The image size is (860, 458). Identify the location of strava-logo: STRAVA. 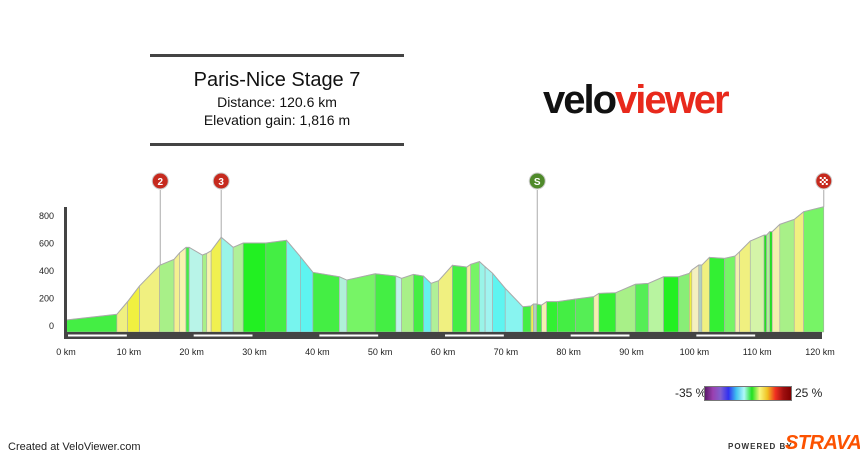
(822, 443).